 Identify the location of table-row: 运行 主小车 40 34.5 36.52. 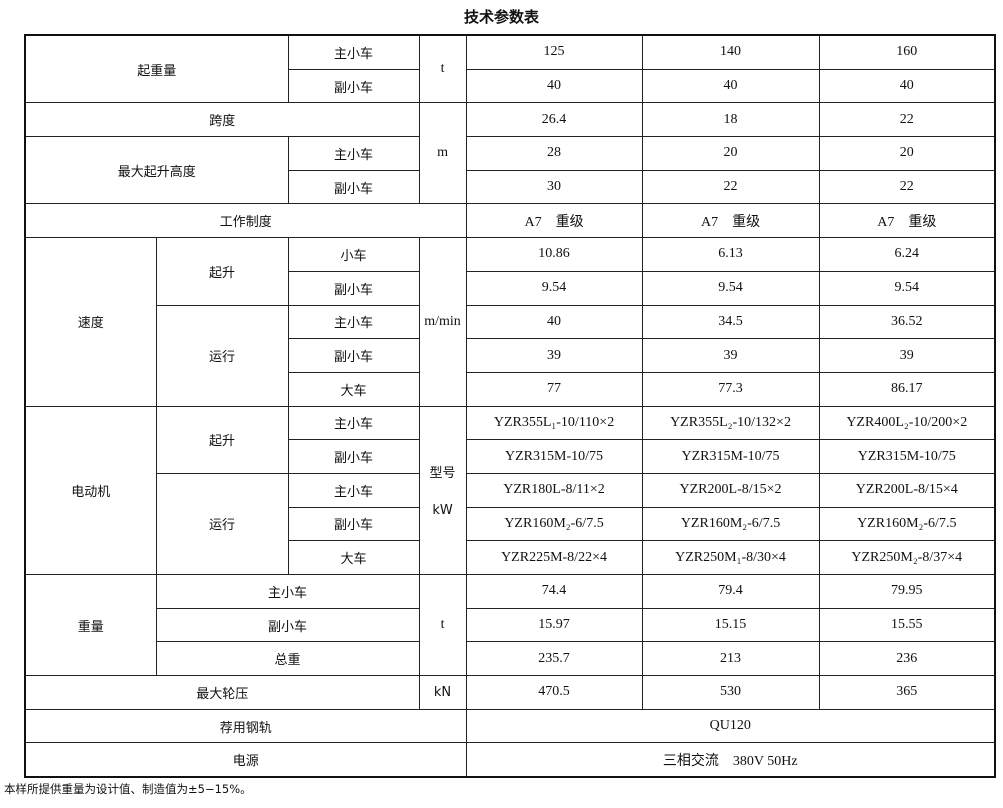
(510, 355).